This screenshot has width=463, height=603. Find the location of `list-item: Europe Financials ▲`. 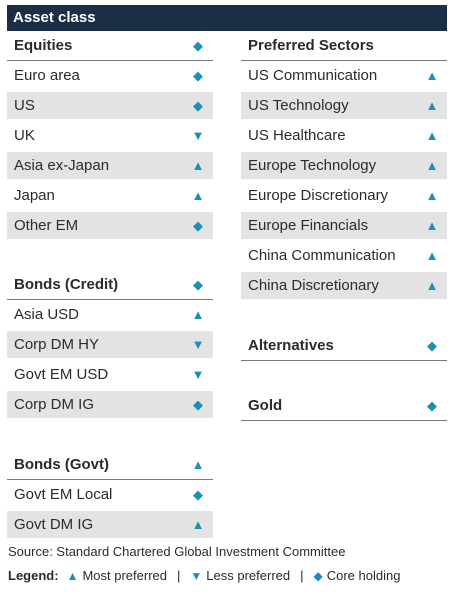

list-item: Europe Financials ▲ is located at coordinates (344, 225).